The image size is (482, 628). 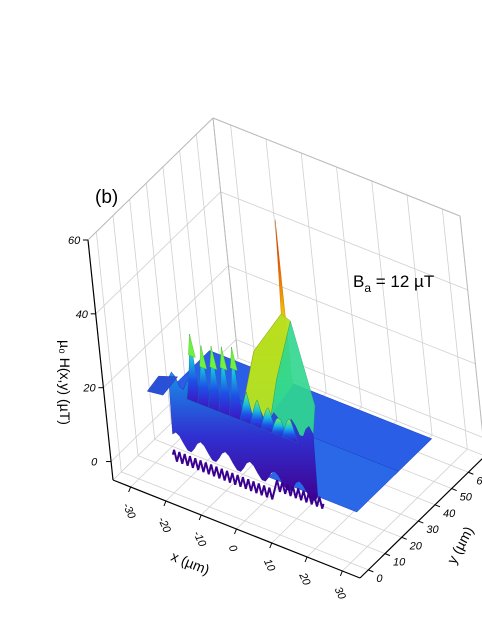 What do you see at coordinates (416, 546) in the screenshot?
I see `y-tick-label: 20` at bounding box center [416, 546].